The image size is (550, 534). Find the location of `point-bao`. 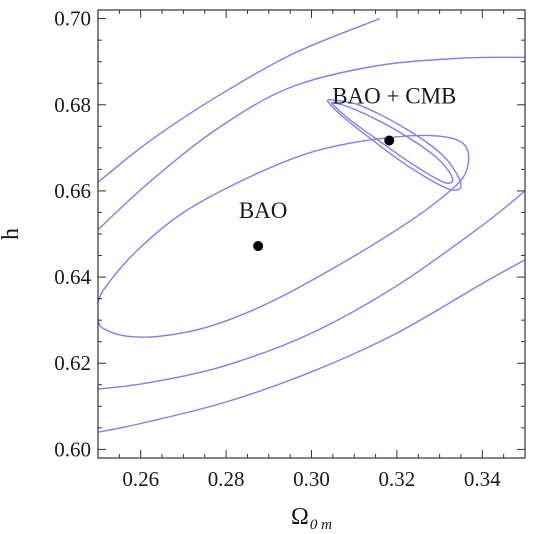

point-bao is located at coordinates (258, 246).